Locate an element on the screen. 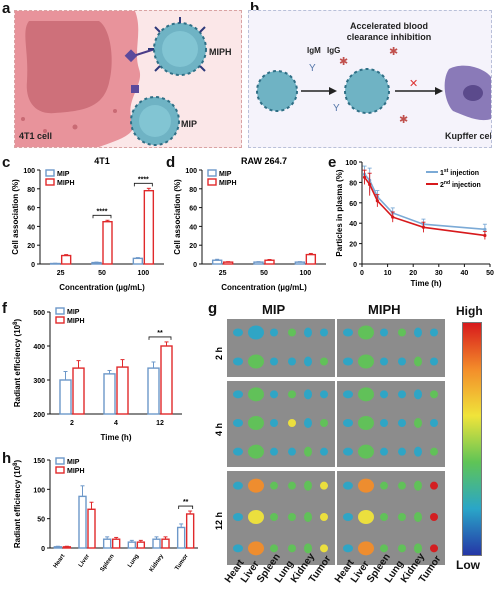 This screenshot has height=590, width=500. image-miph-2h is located at coordinates (391, 348).